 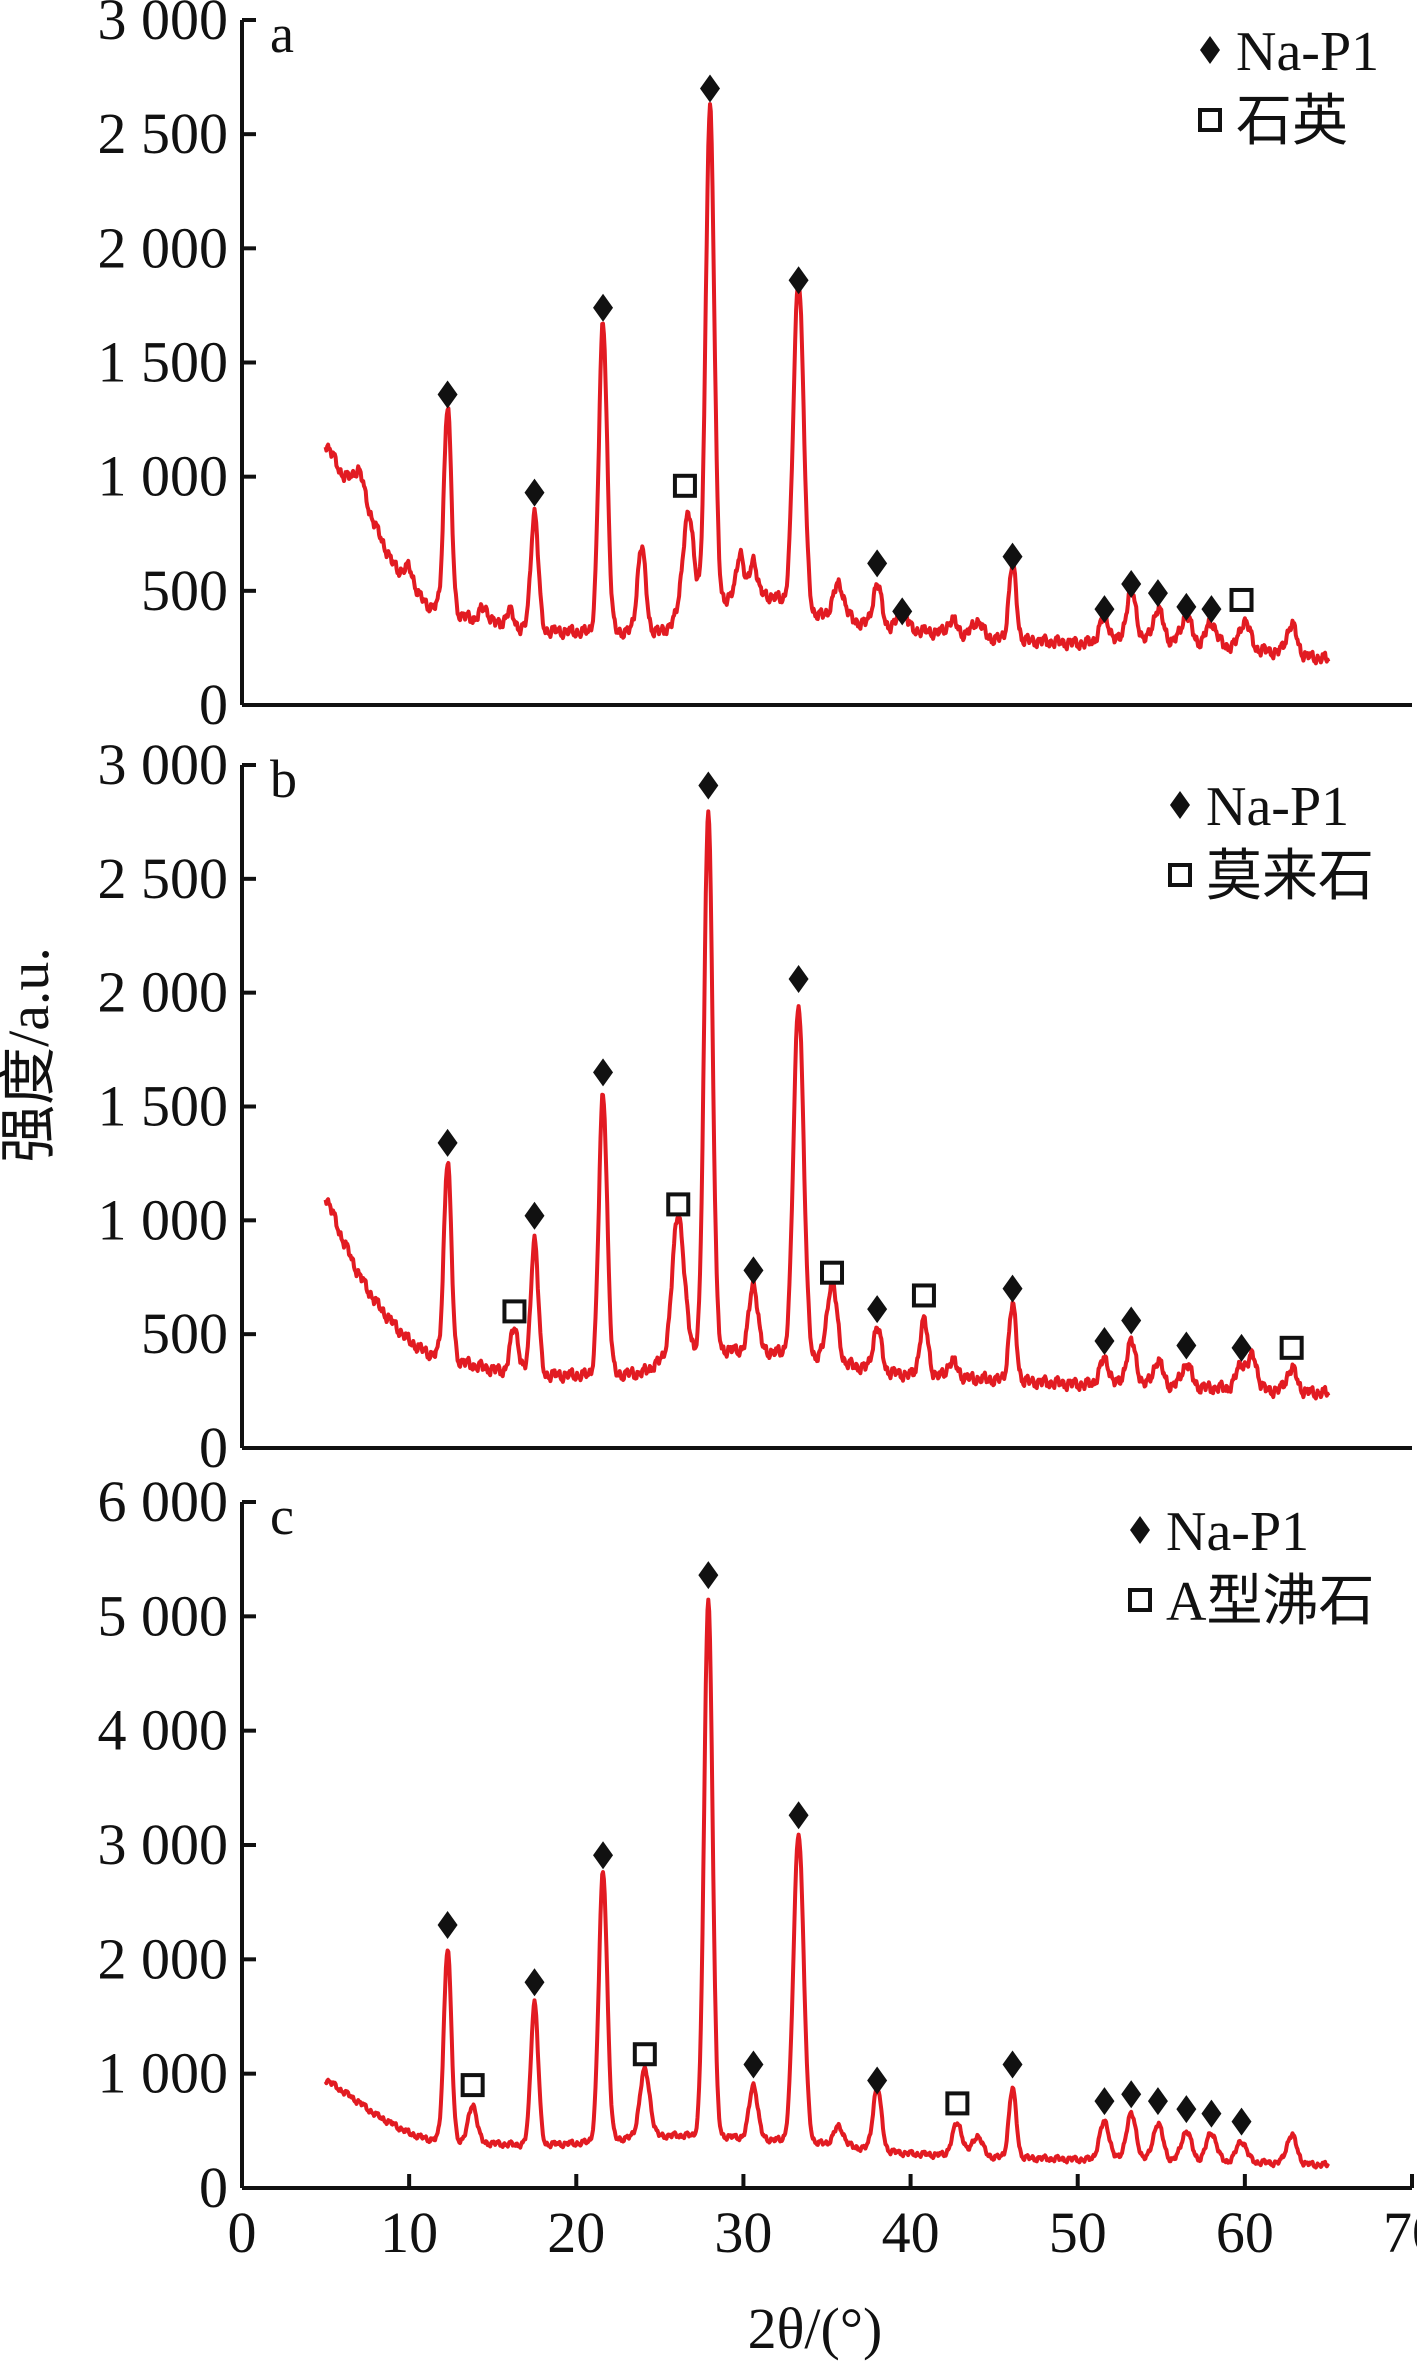 I want to click on x-tick-label: 40, so click(x=911, y=2232).